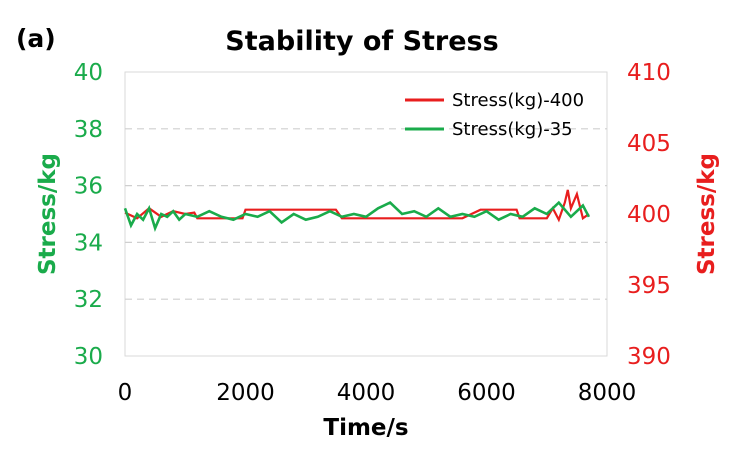 The image size is (750, 451). What do you see at coordinates (245, 393) in the screenshot?
I see `x-tick-label-1: 2000` at bounding box center [245, 393].